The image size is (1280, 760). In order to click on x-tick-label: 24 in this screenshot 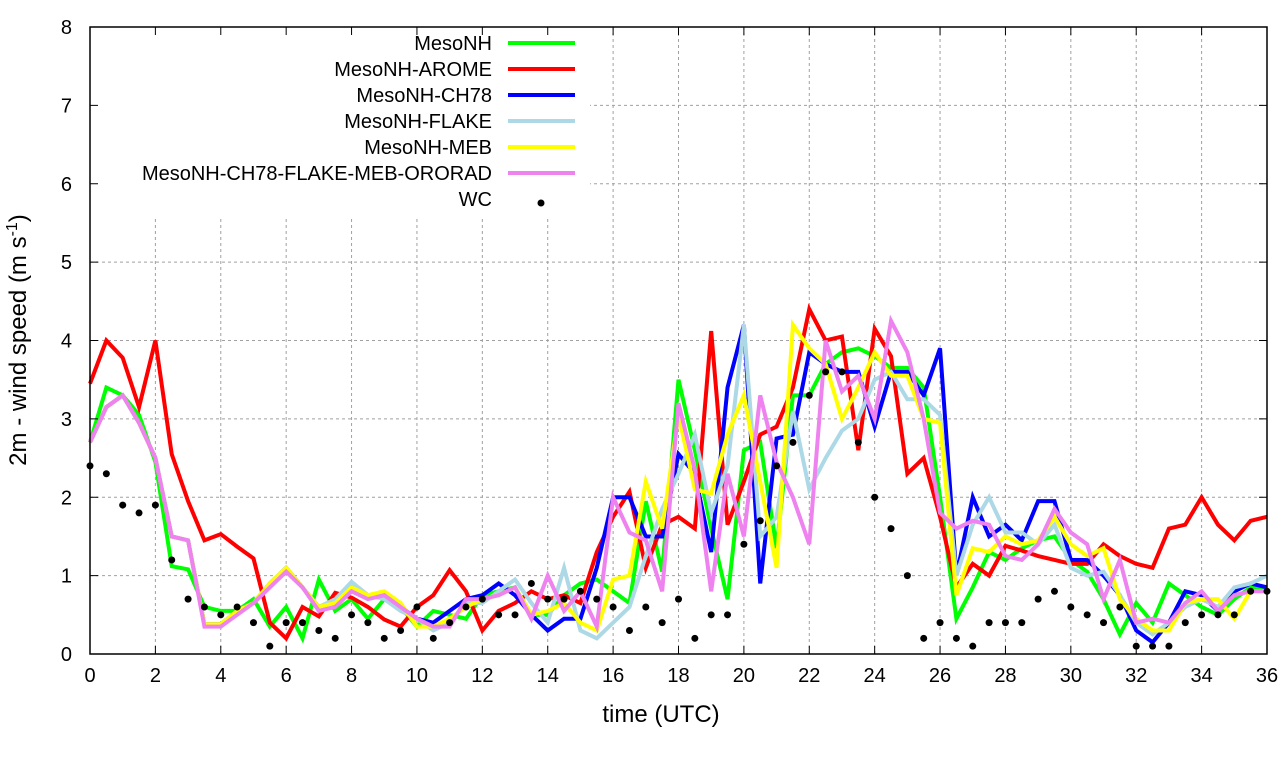, I will do `click(875, 676)`.